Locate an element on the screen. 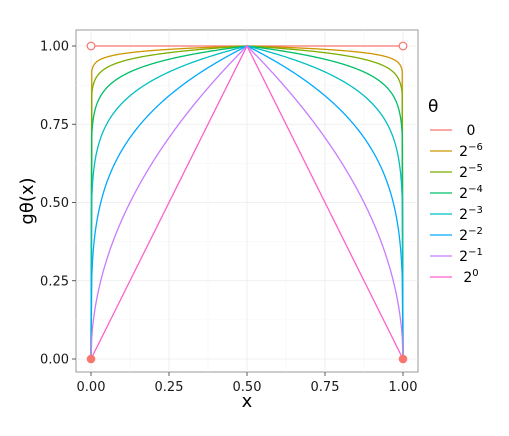 This screenshot has height=436, width=509. legend-label-4: 2−3 is located at coordinates (471, 214).